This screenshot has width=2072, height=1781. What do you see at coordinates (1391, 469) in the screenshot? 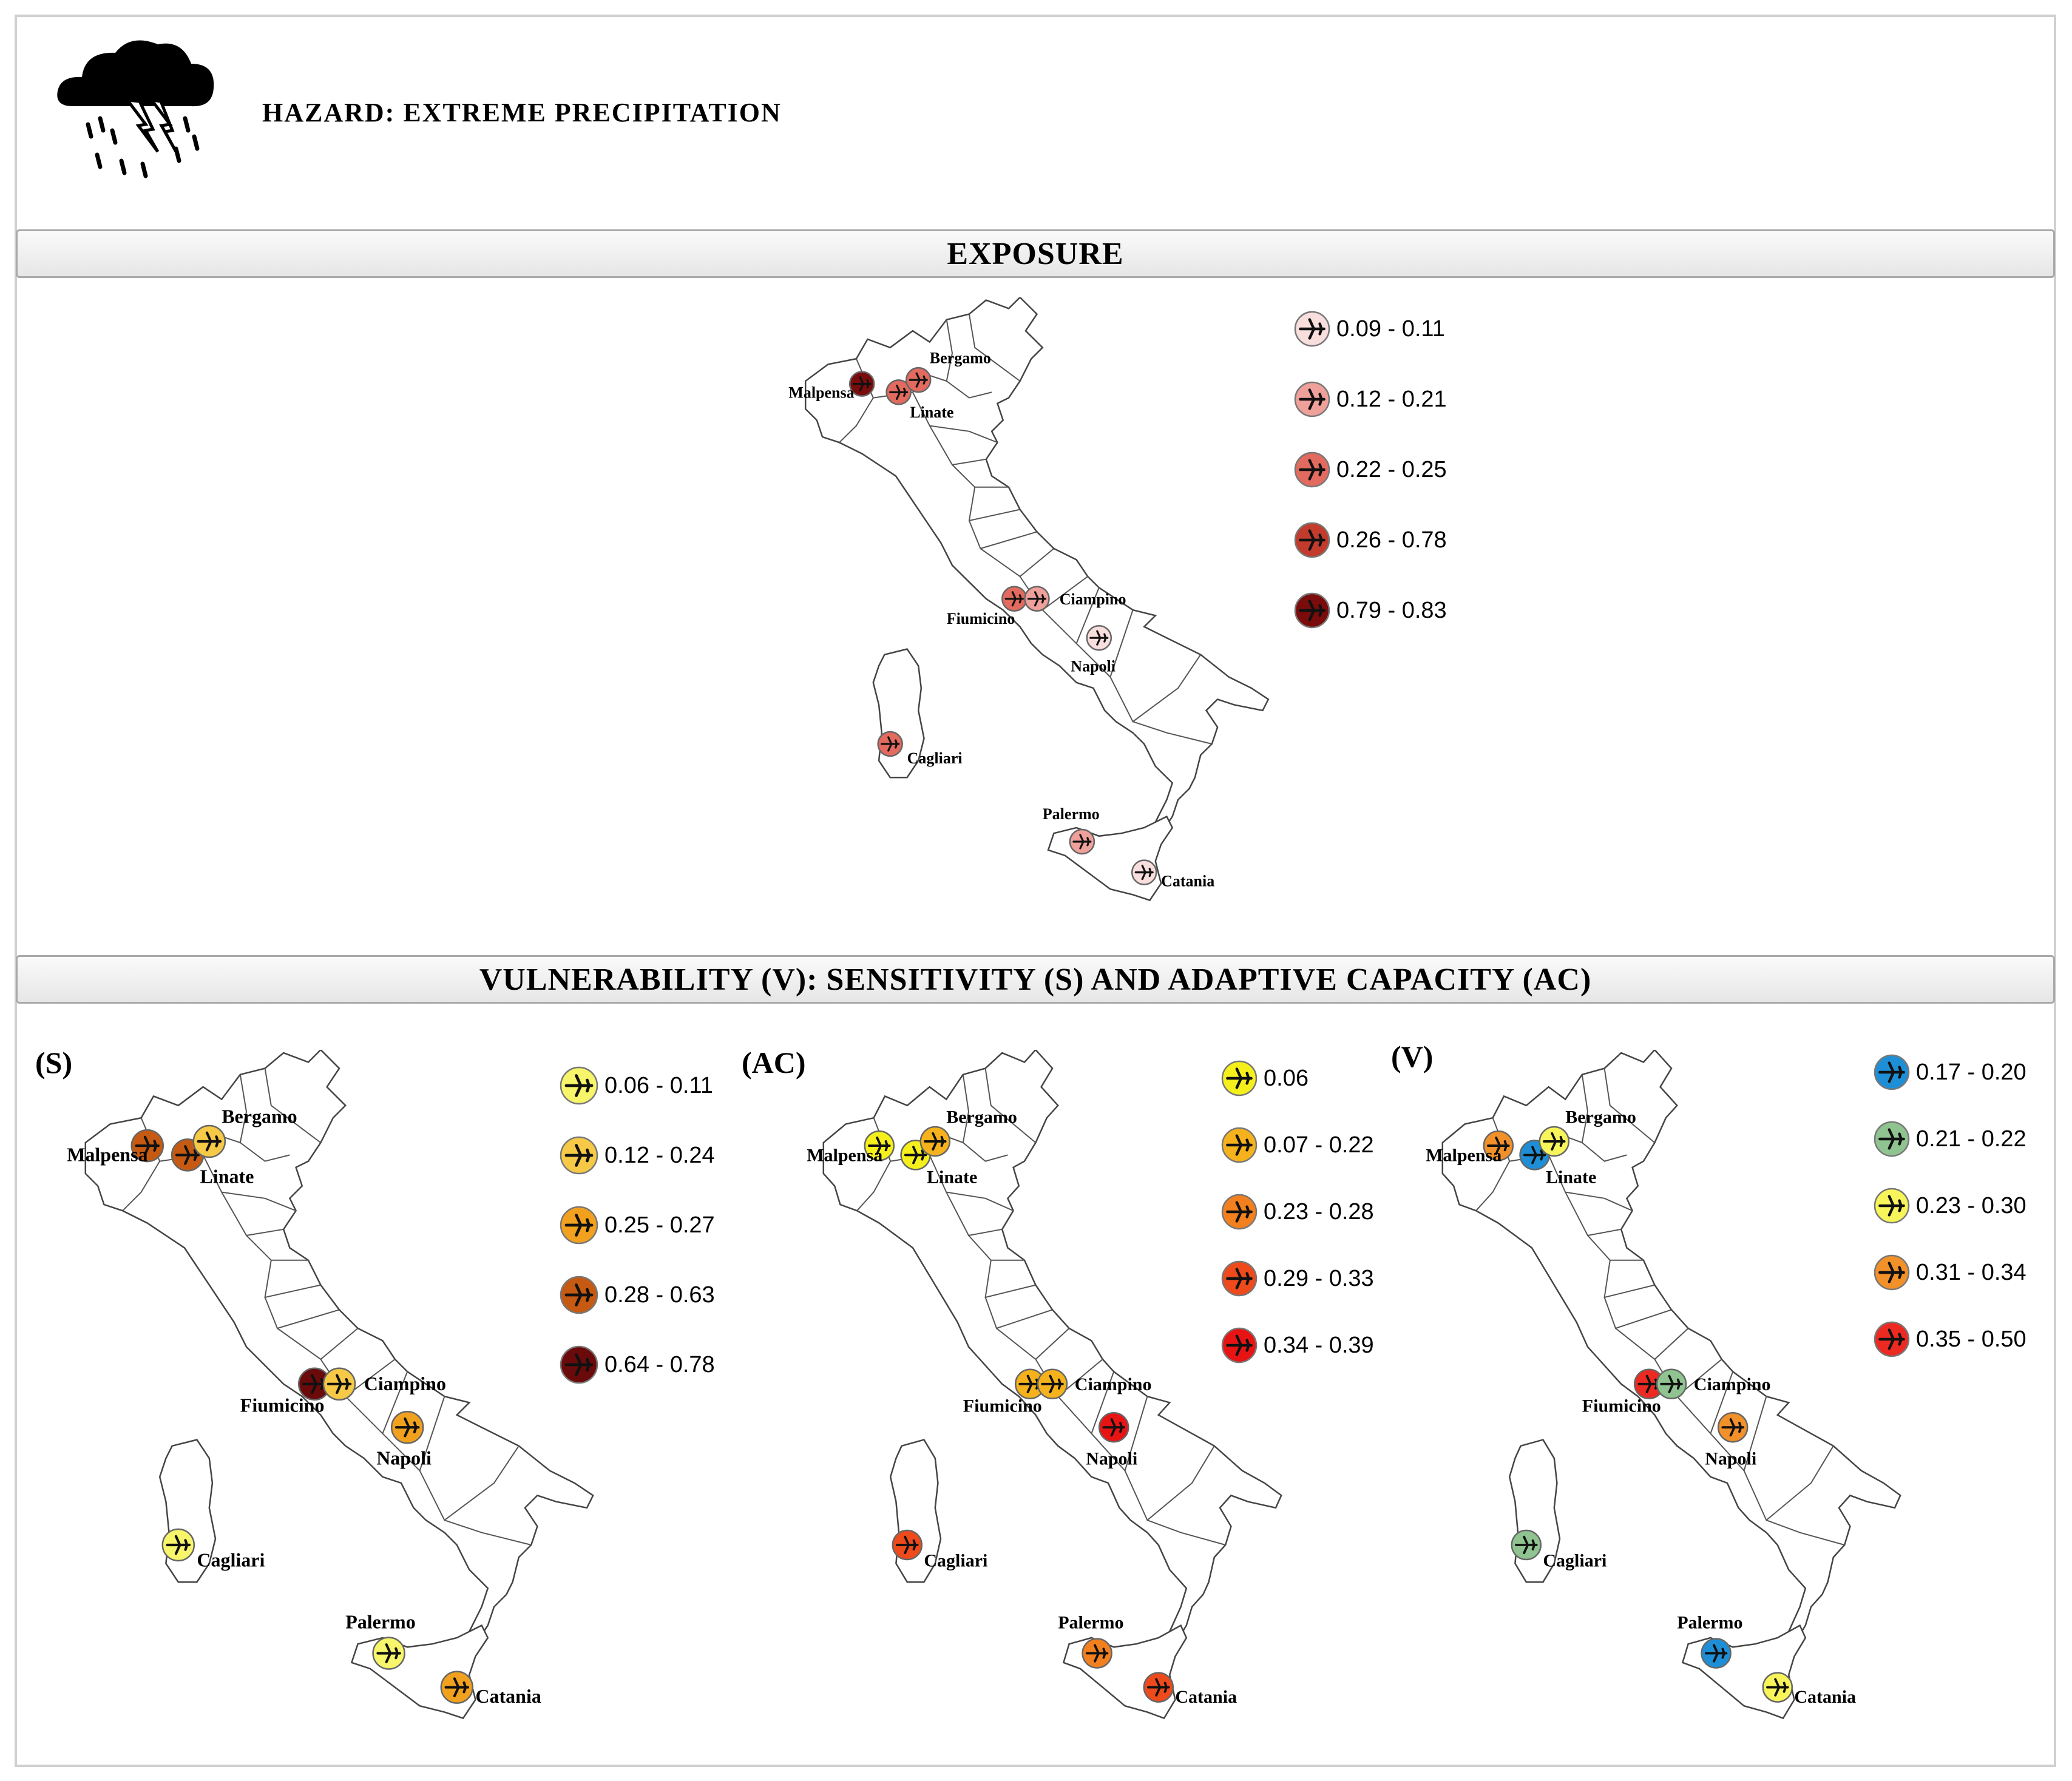
I see `legend-label: 0.22 - 0.25` at bounding box center [1391, 469].